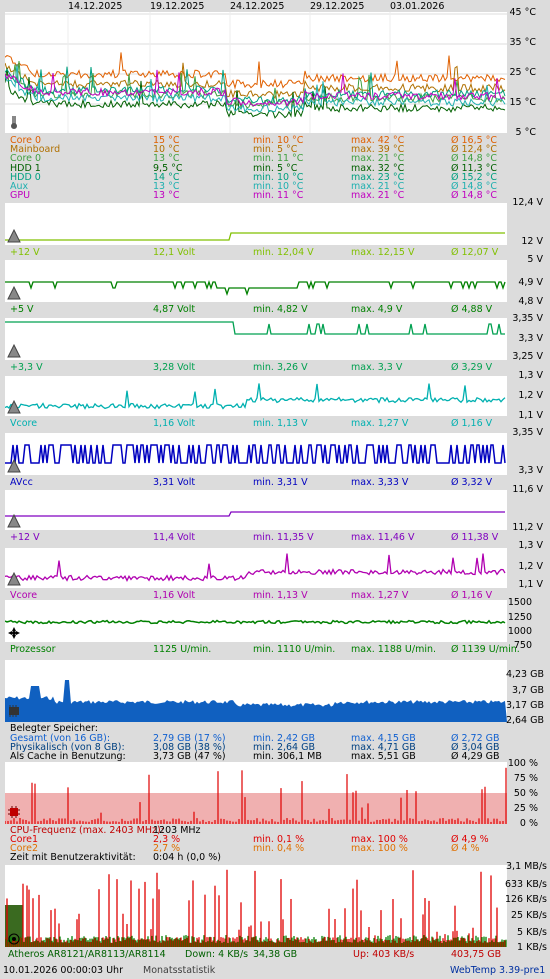 This screenshot has width=550, height=979. What do you see at coordinates (284, 738) in the screenshot?
I see `memory-min: min. 2,42 GB` at bounding box center [284, 738].